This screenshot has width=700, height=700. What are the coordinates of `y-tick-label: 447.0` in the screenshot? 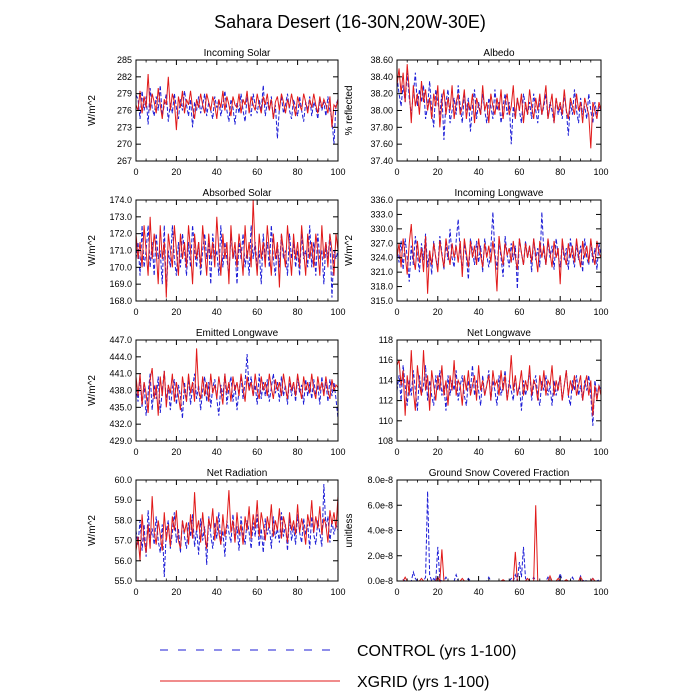 It's located at (120, 340).